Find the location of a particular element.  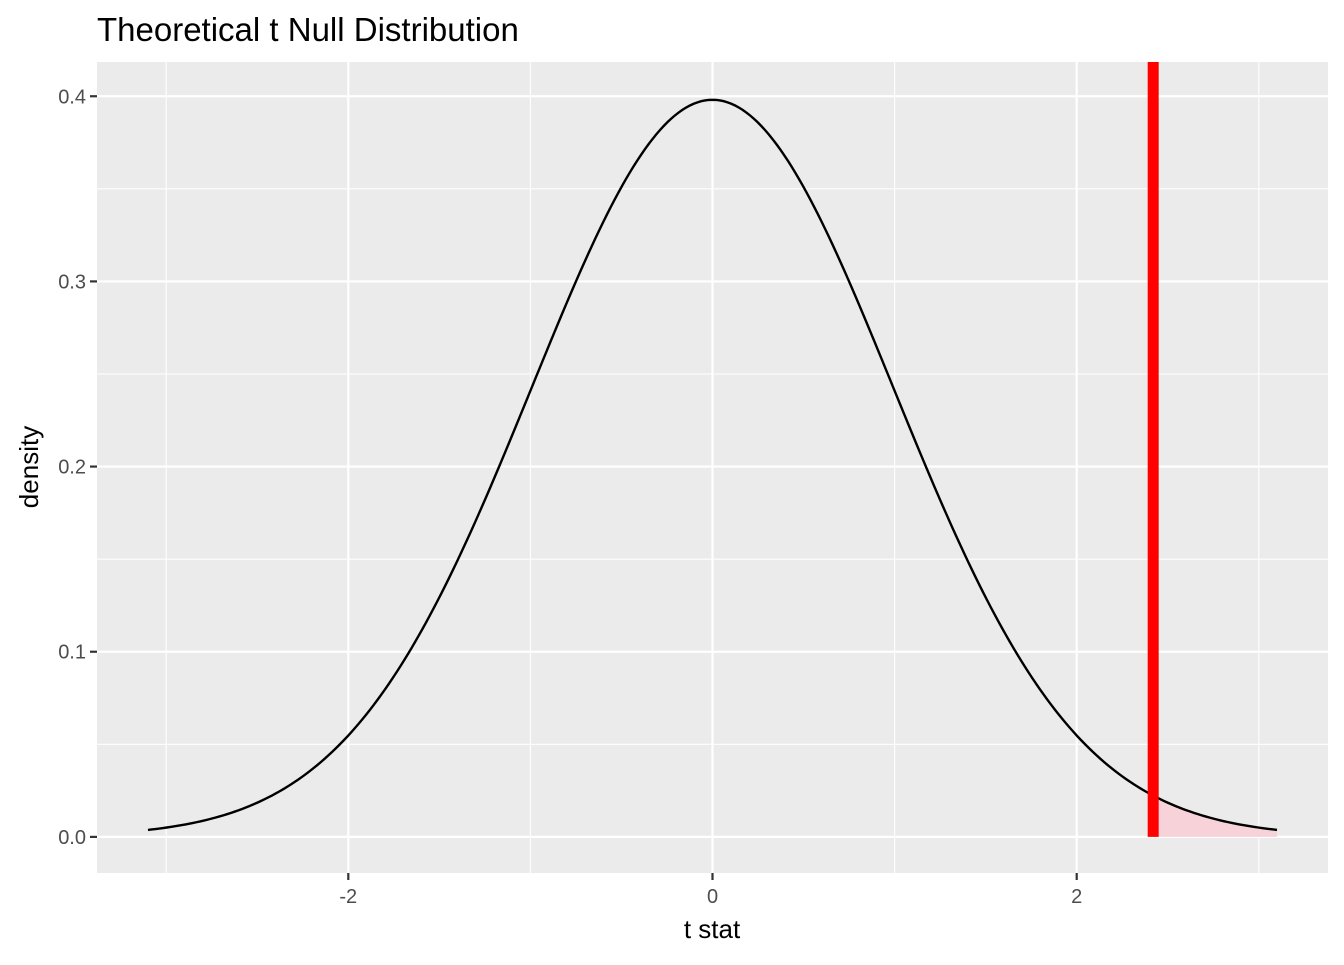

y-axis: 0.0 0.1 0.2 0.3 0.4 is located at coordinates (77, 467).